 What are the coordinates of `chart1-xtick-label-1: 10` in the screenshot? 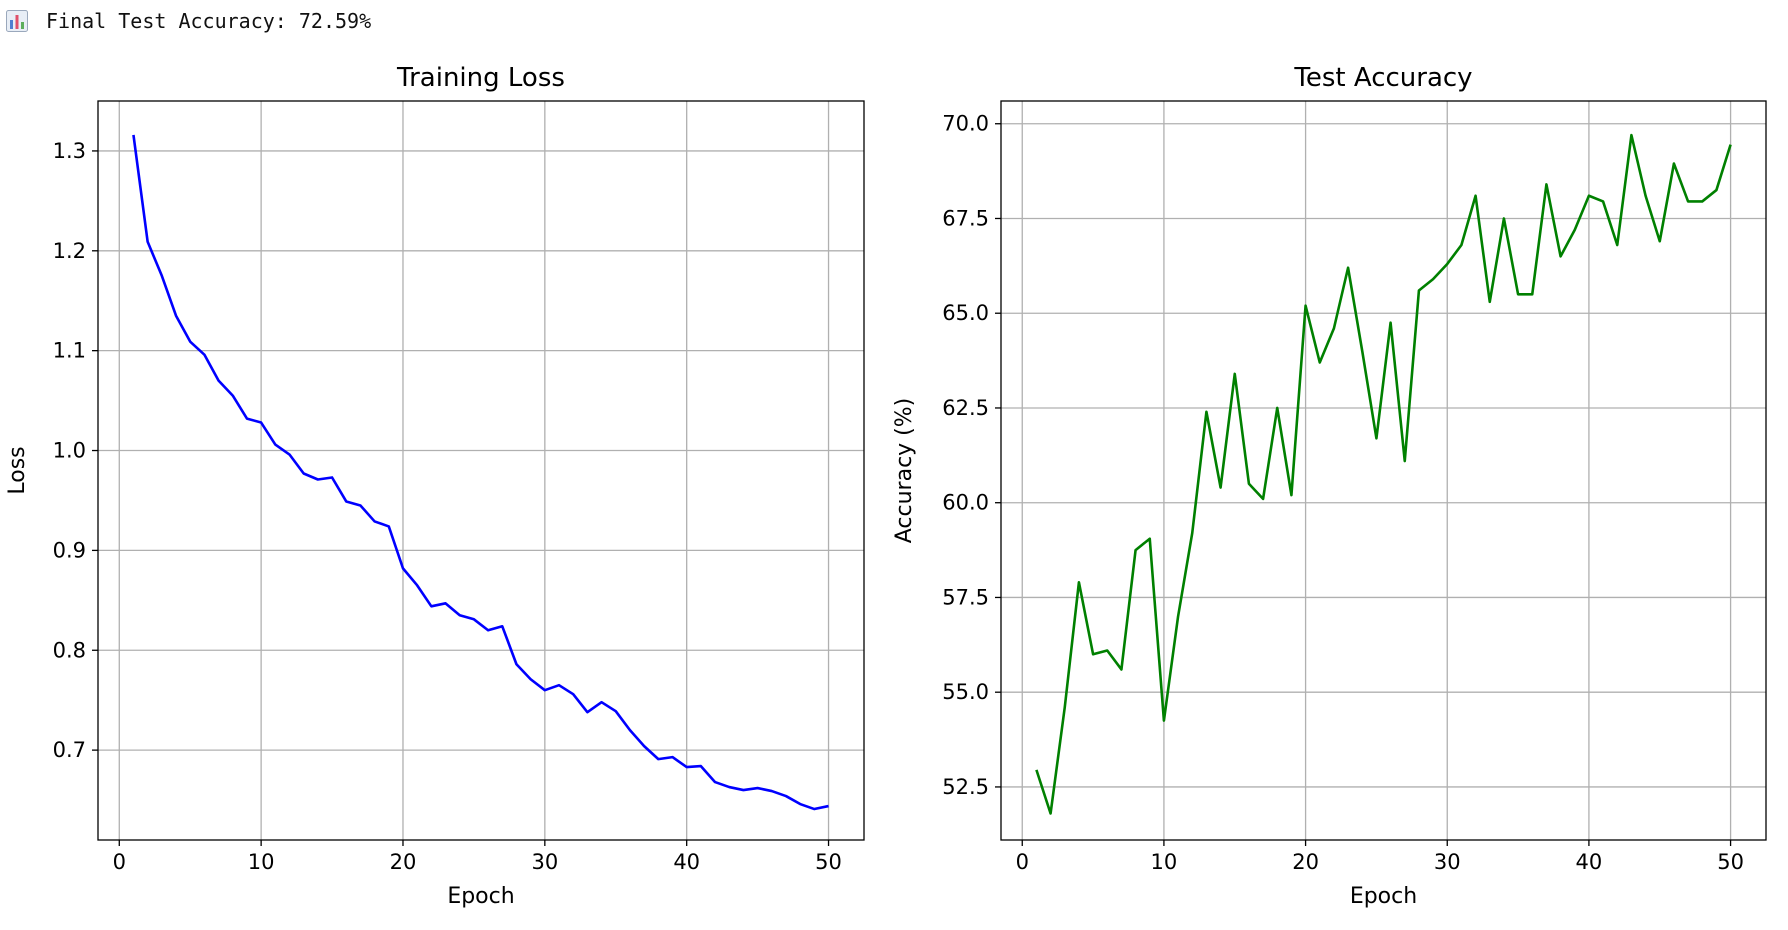 It's located at (261, 862).